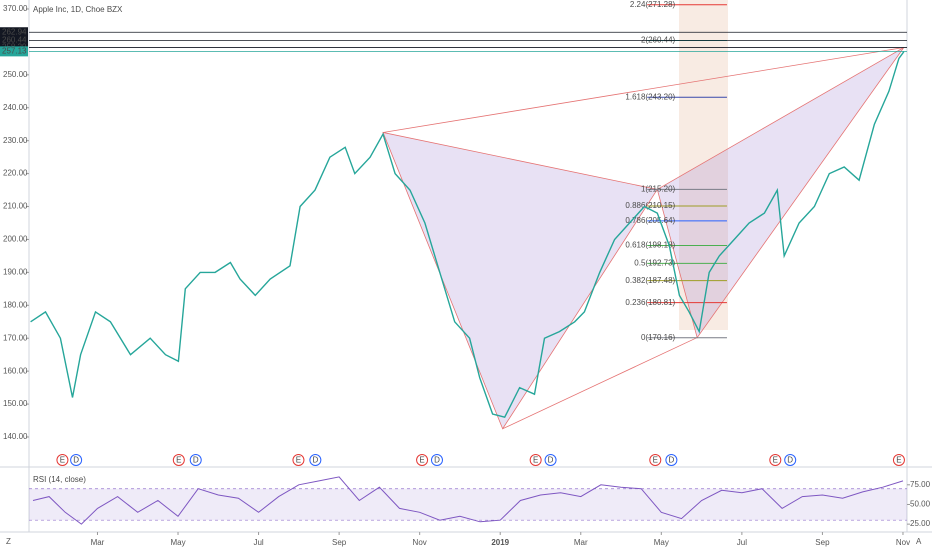 This screenshot has height=550, width=932. Describe the element at coordinates (15, 271) in the screenshot. I see `y-tick-label: 190.00` at that location.